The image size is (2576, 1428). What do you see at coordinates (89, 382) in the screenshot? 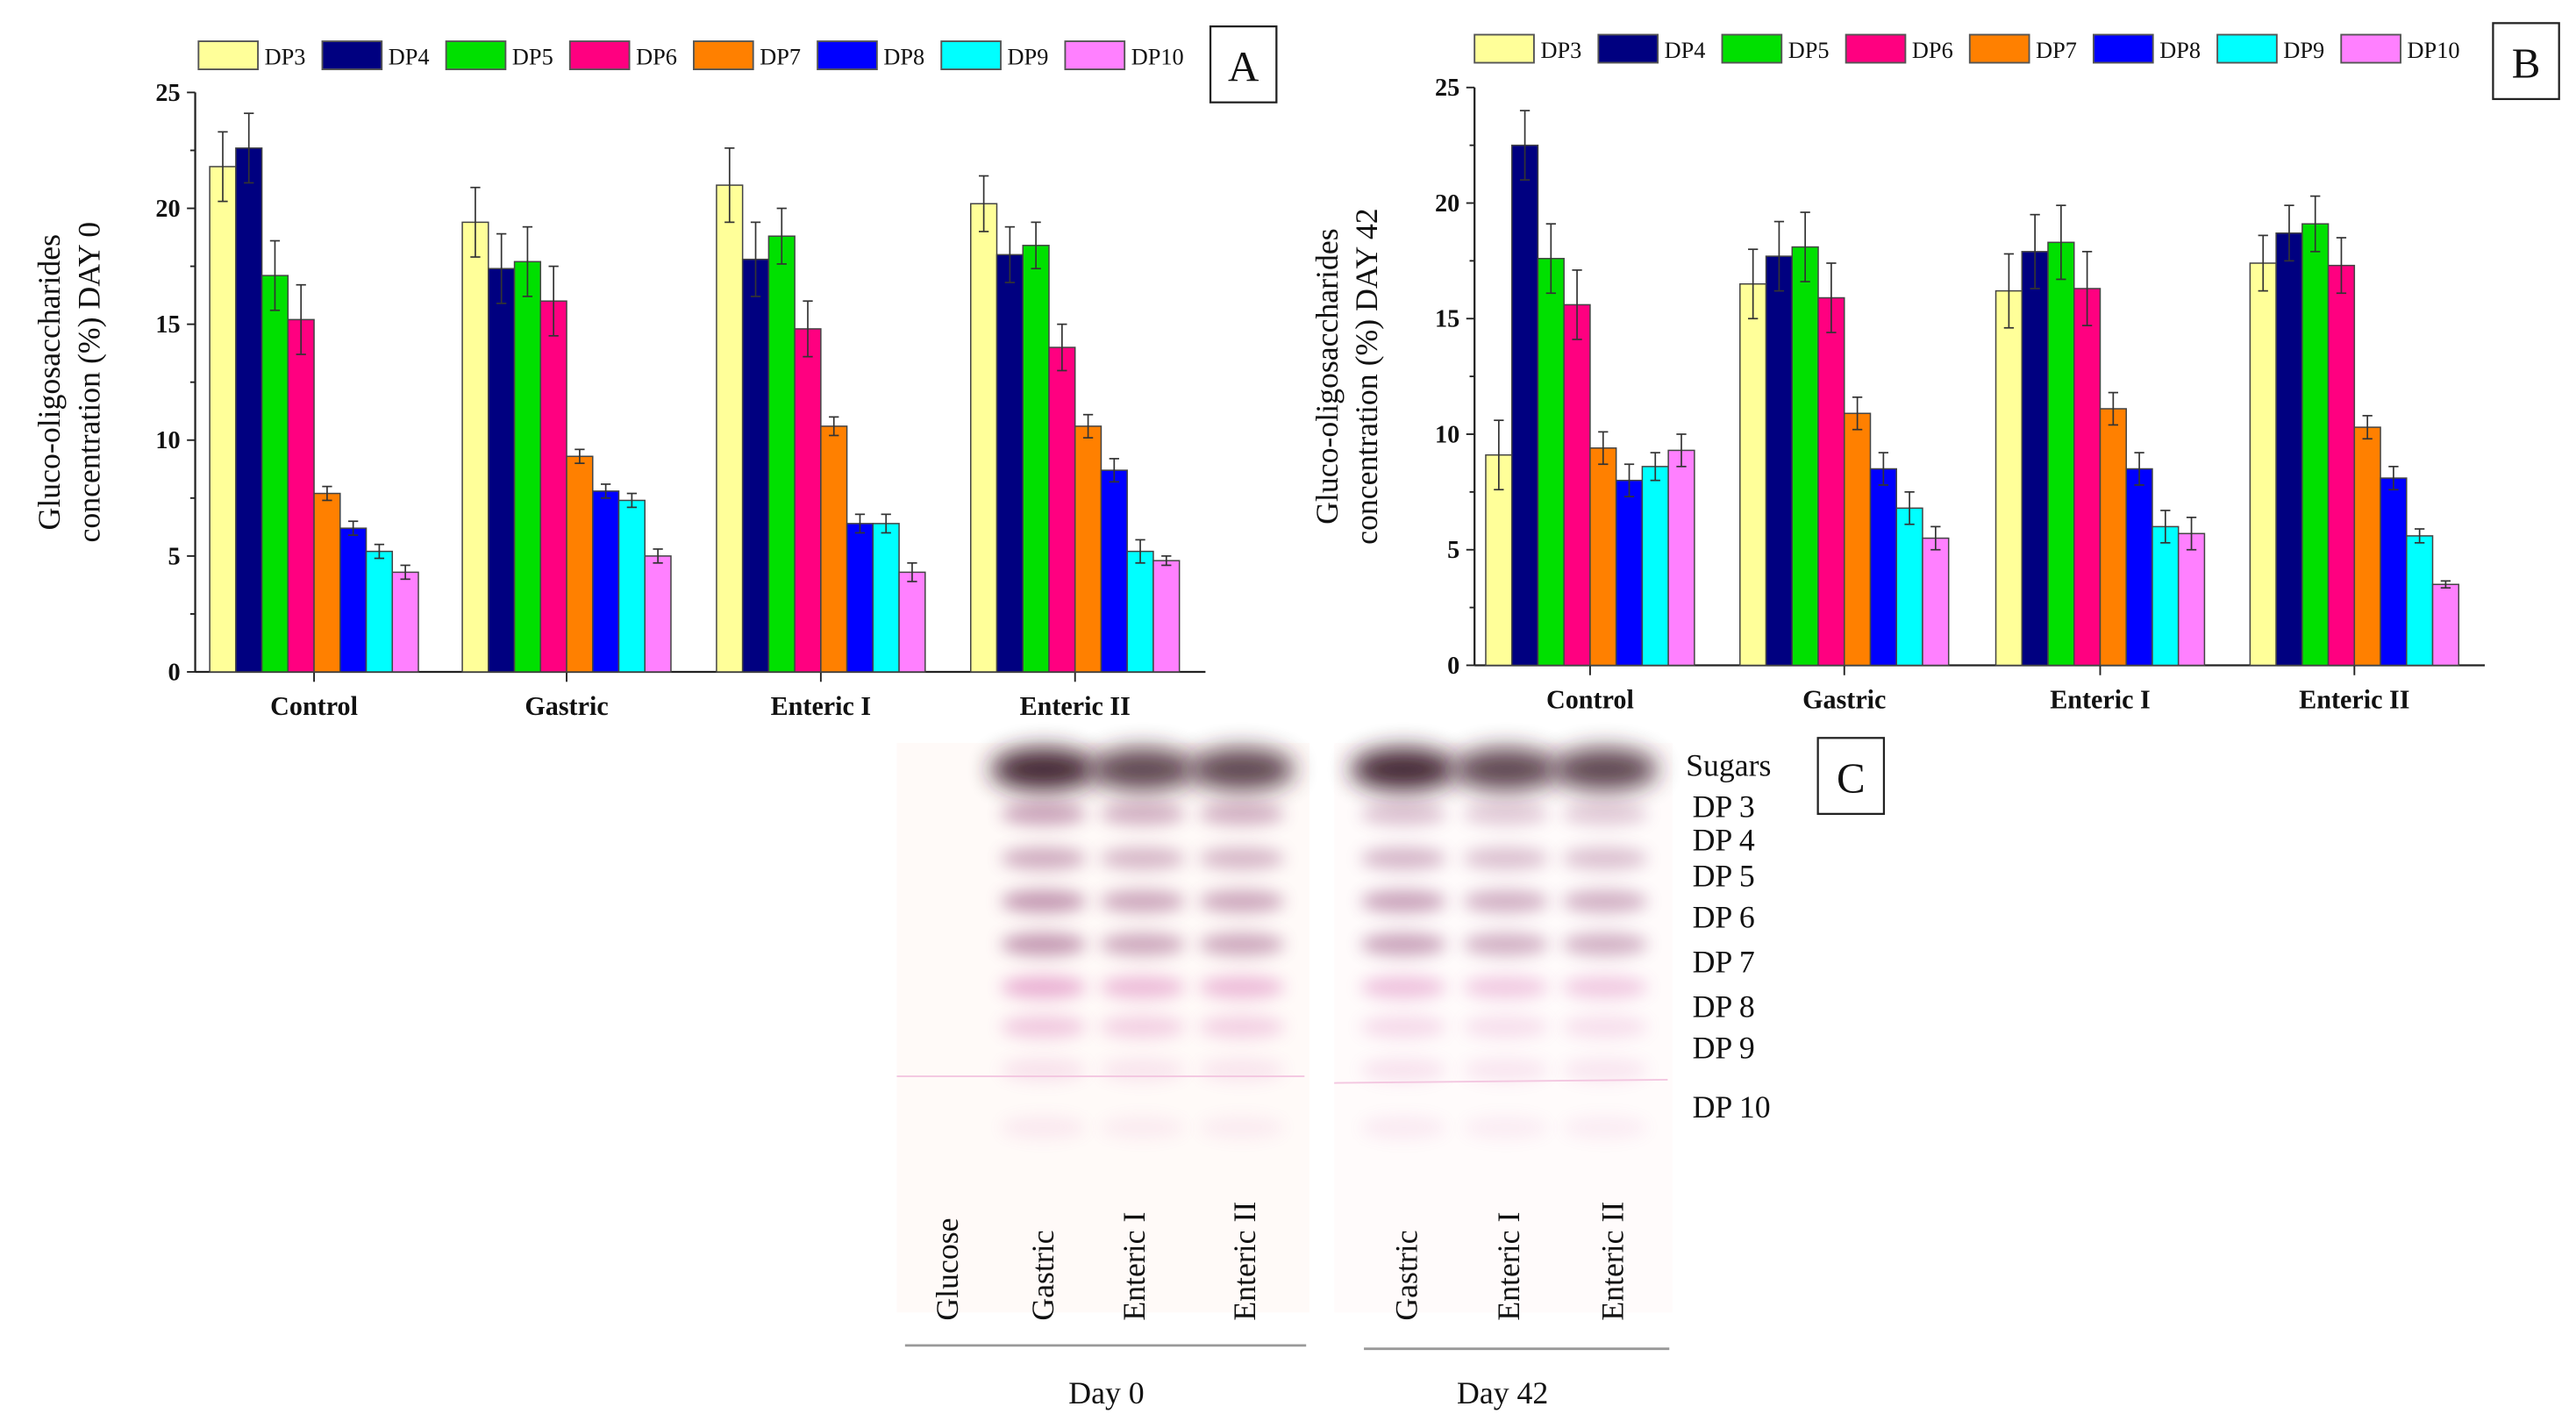
I see `y-axis-label-line2: concentration (%) DAY 0` at bounding box center [89, 382].